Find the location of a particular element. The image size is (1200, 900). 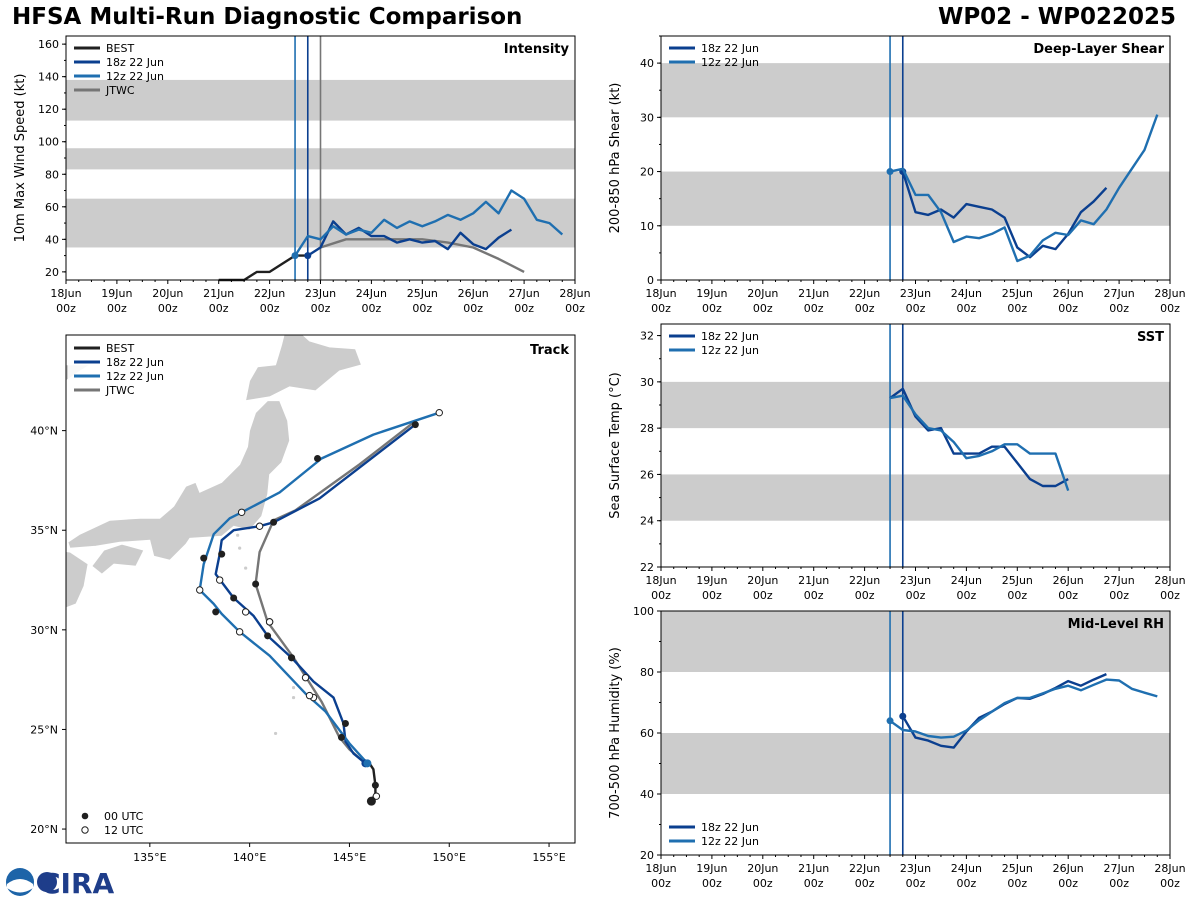

y-tick-label: 40 is located at coordinates (52, 239).